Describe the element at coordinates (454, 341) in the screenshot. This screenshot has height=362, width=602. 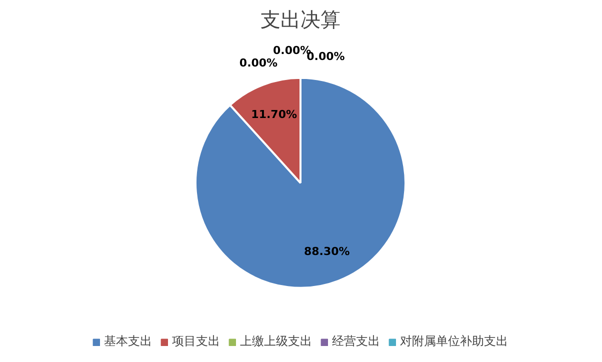
I see `legend-label: 对附属单位补助支出` at that location.